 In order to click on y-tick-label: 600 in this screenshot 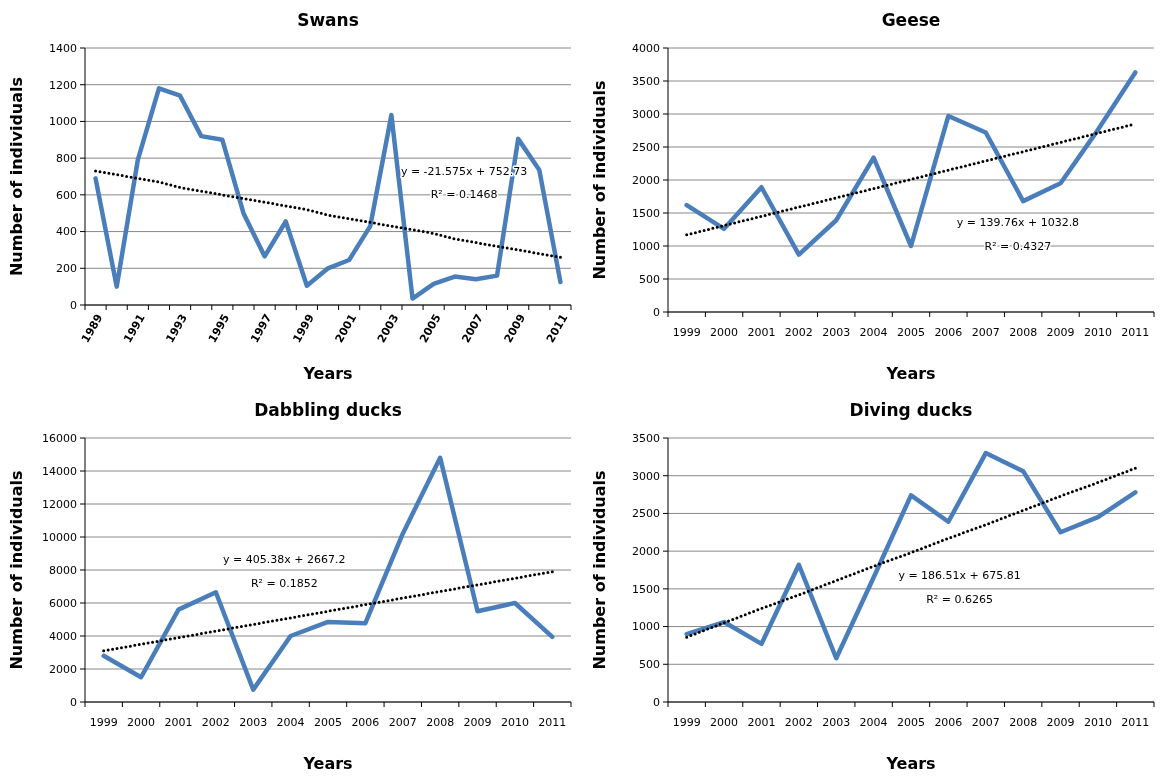, I will do `click(66, 195)`.